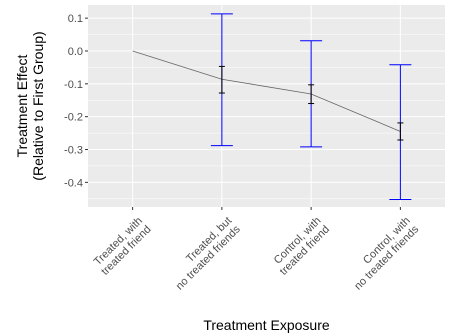 Image resolution: width=452 pixels, height=335 pixels. What do you see at coordinates (73, 118) in the screenshot?
I see `y-tick-label: -0.2` at bounding box center [73, 118].